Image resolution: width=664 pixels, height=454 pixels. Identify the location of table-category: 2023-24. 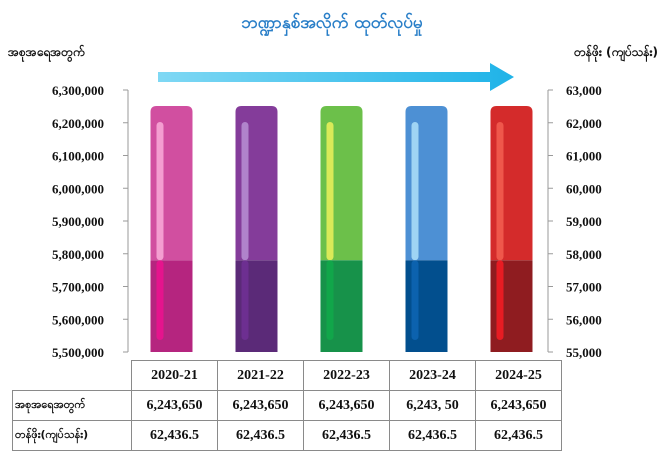
(432, 375).